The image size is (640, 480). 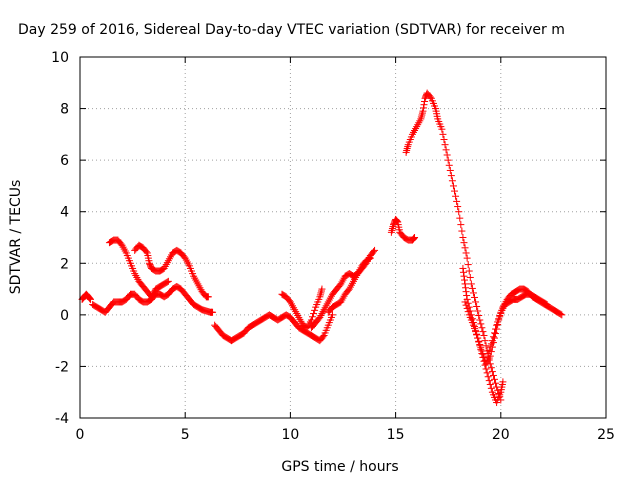 I want to click on x-tick-label: 0, so click(x=80, y=435).